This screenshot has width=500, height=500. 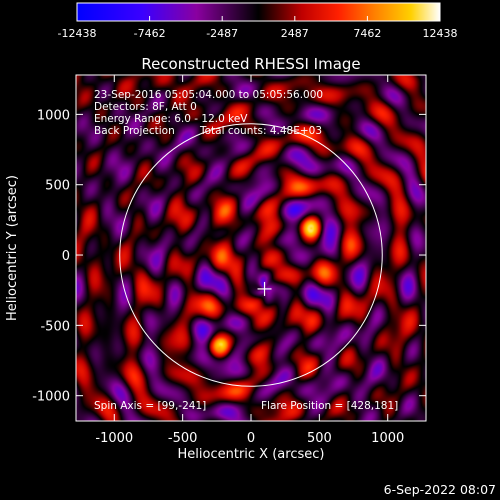 I want to click on y-tick-label: 1000, so click(x=53, y=115).